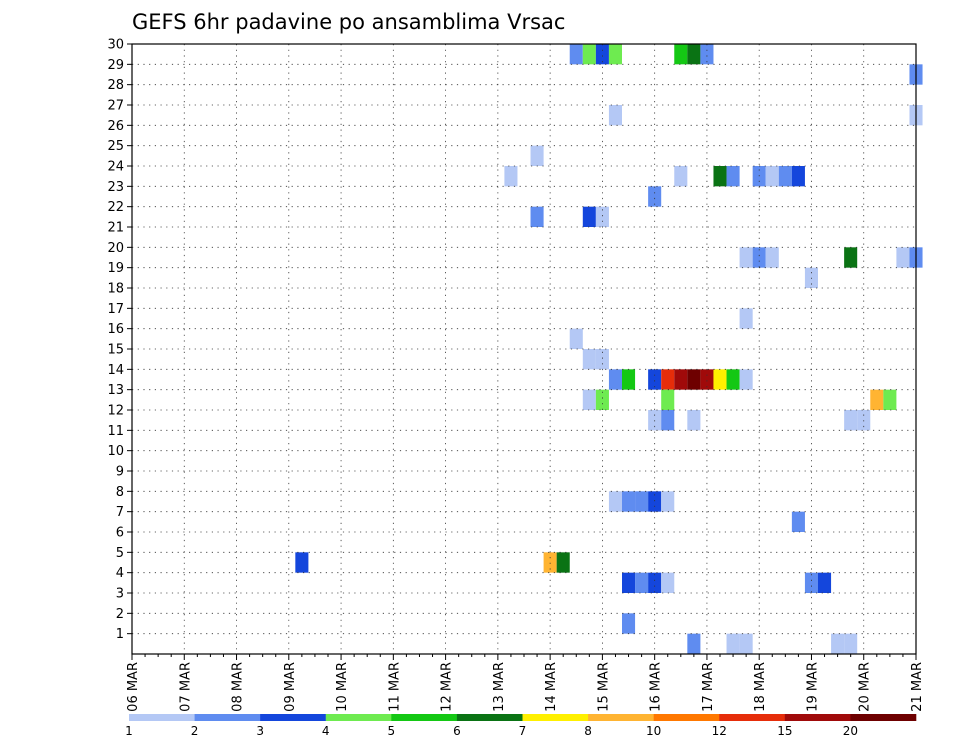  Describe the element at coordinates (115, 370) in the screenshot. I see `y-tick-label: 14` at that location.